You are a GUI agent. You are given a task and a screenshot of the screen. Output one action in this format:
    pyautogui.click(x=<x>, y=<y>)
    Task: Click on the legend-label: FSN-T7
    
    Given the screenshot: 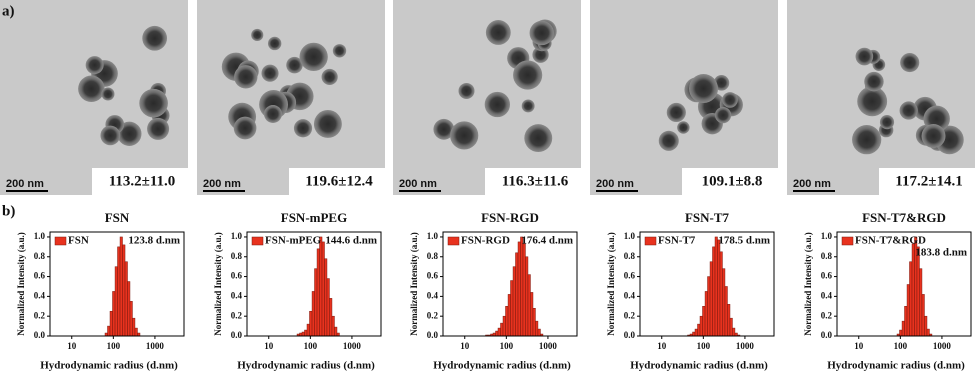 What is the action you would take?
    pyautogui.click(x=677, y=241)
    